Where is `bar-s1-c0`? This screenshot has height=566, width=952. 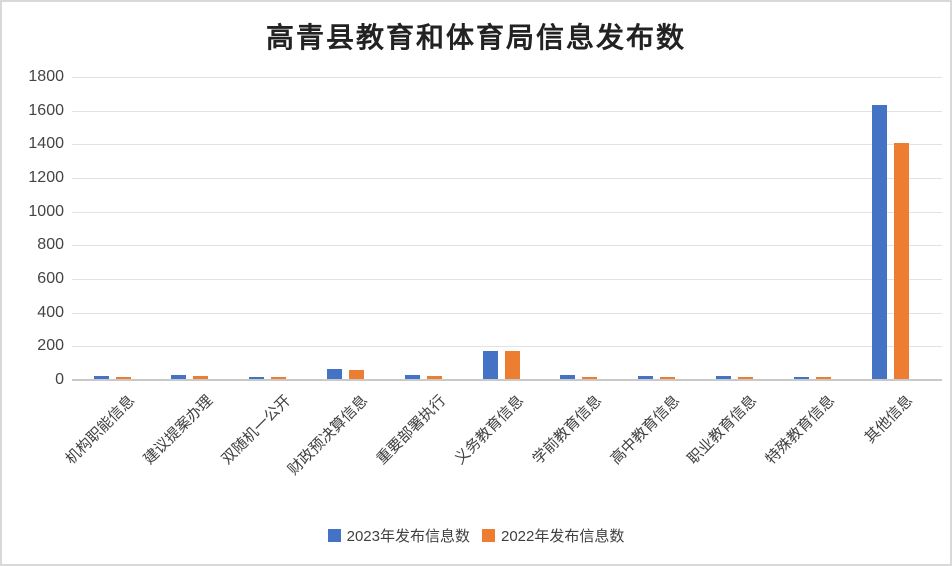 bar-s1-c0 is located at coordinates (123, 378).